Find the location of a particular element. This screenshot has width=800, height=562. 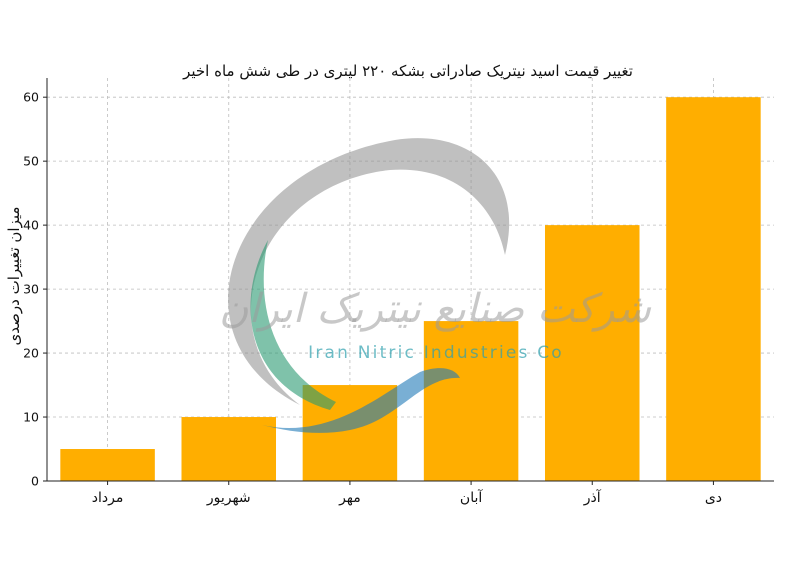

category-label: شهریور is located at coordinates (228, 498).